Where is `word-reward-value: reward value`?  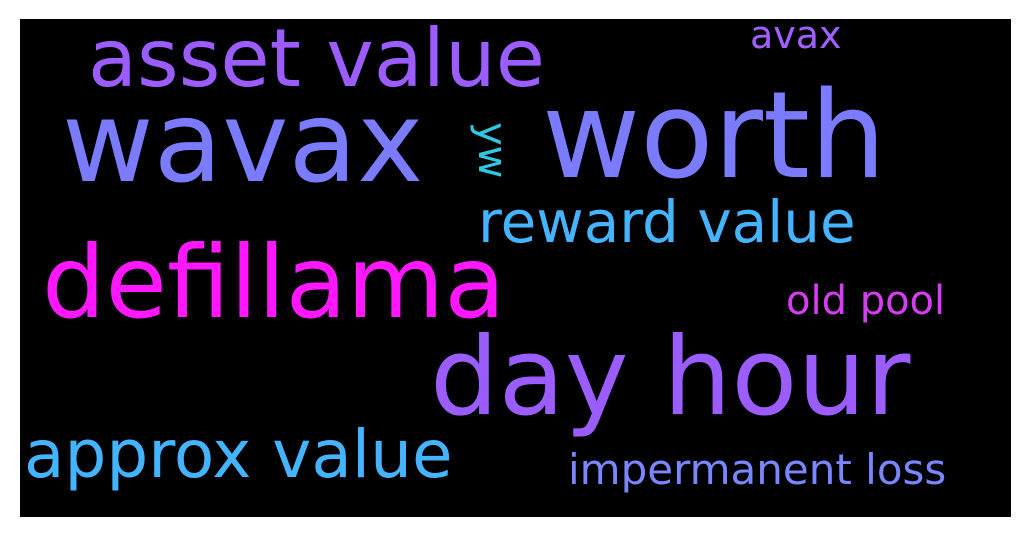
word-reward-value: reward value is located at coordinates (667, 222).